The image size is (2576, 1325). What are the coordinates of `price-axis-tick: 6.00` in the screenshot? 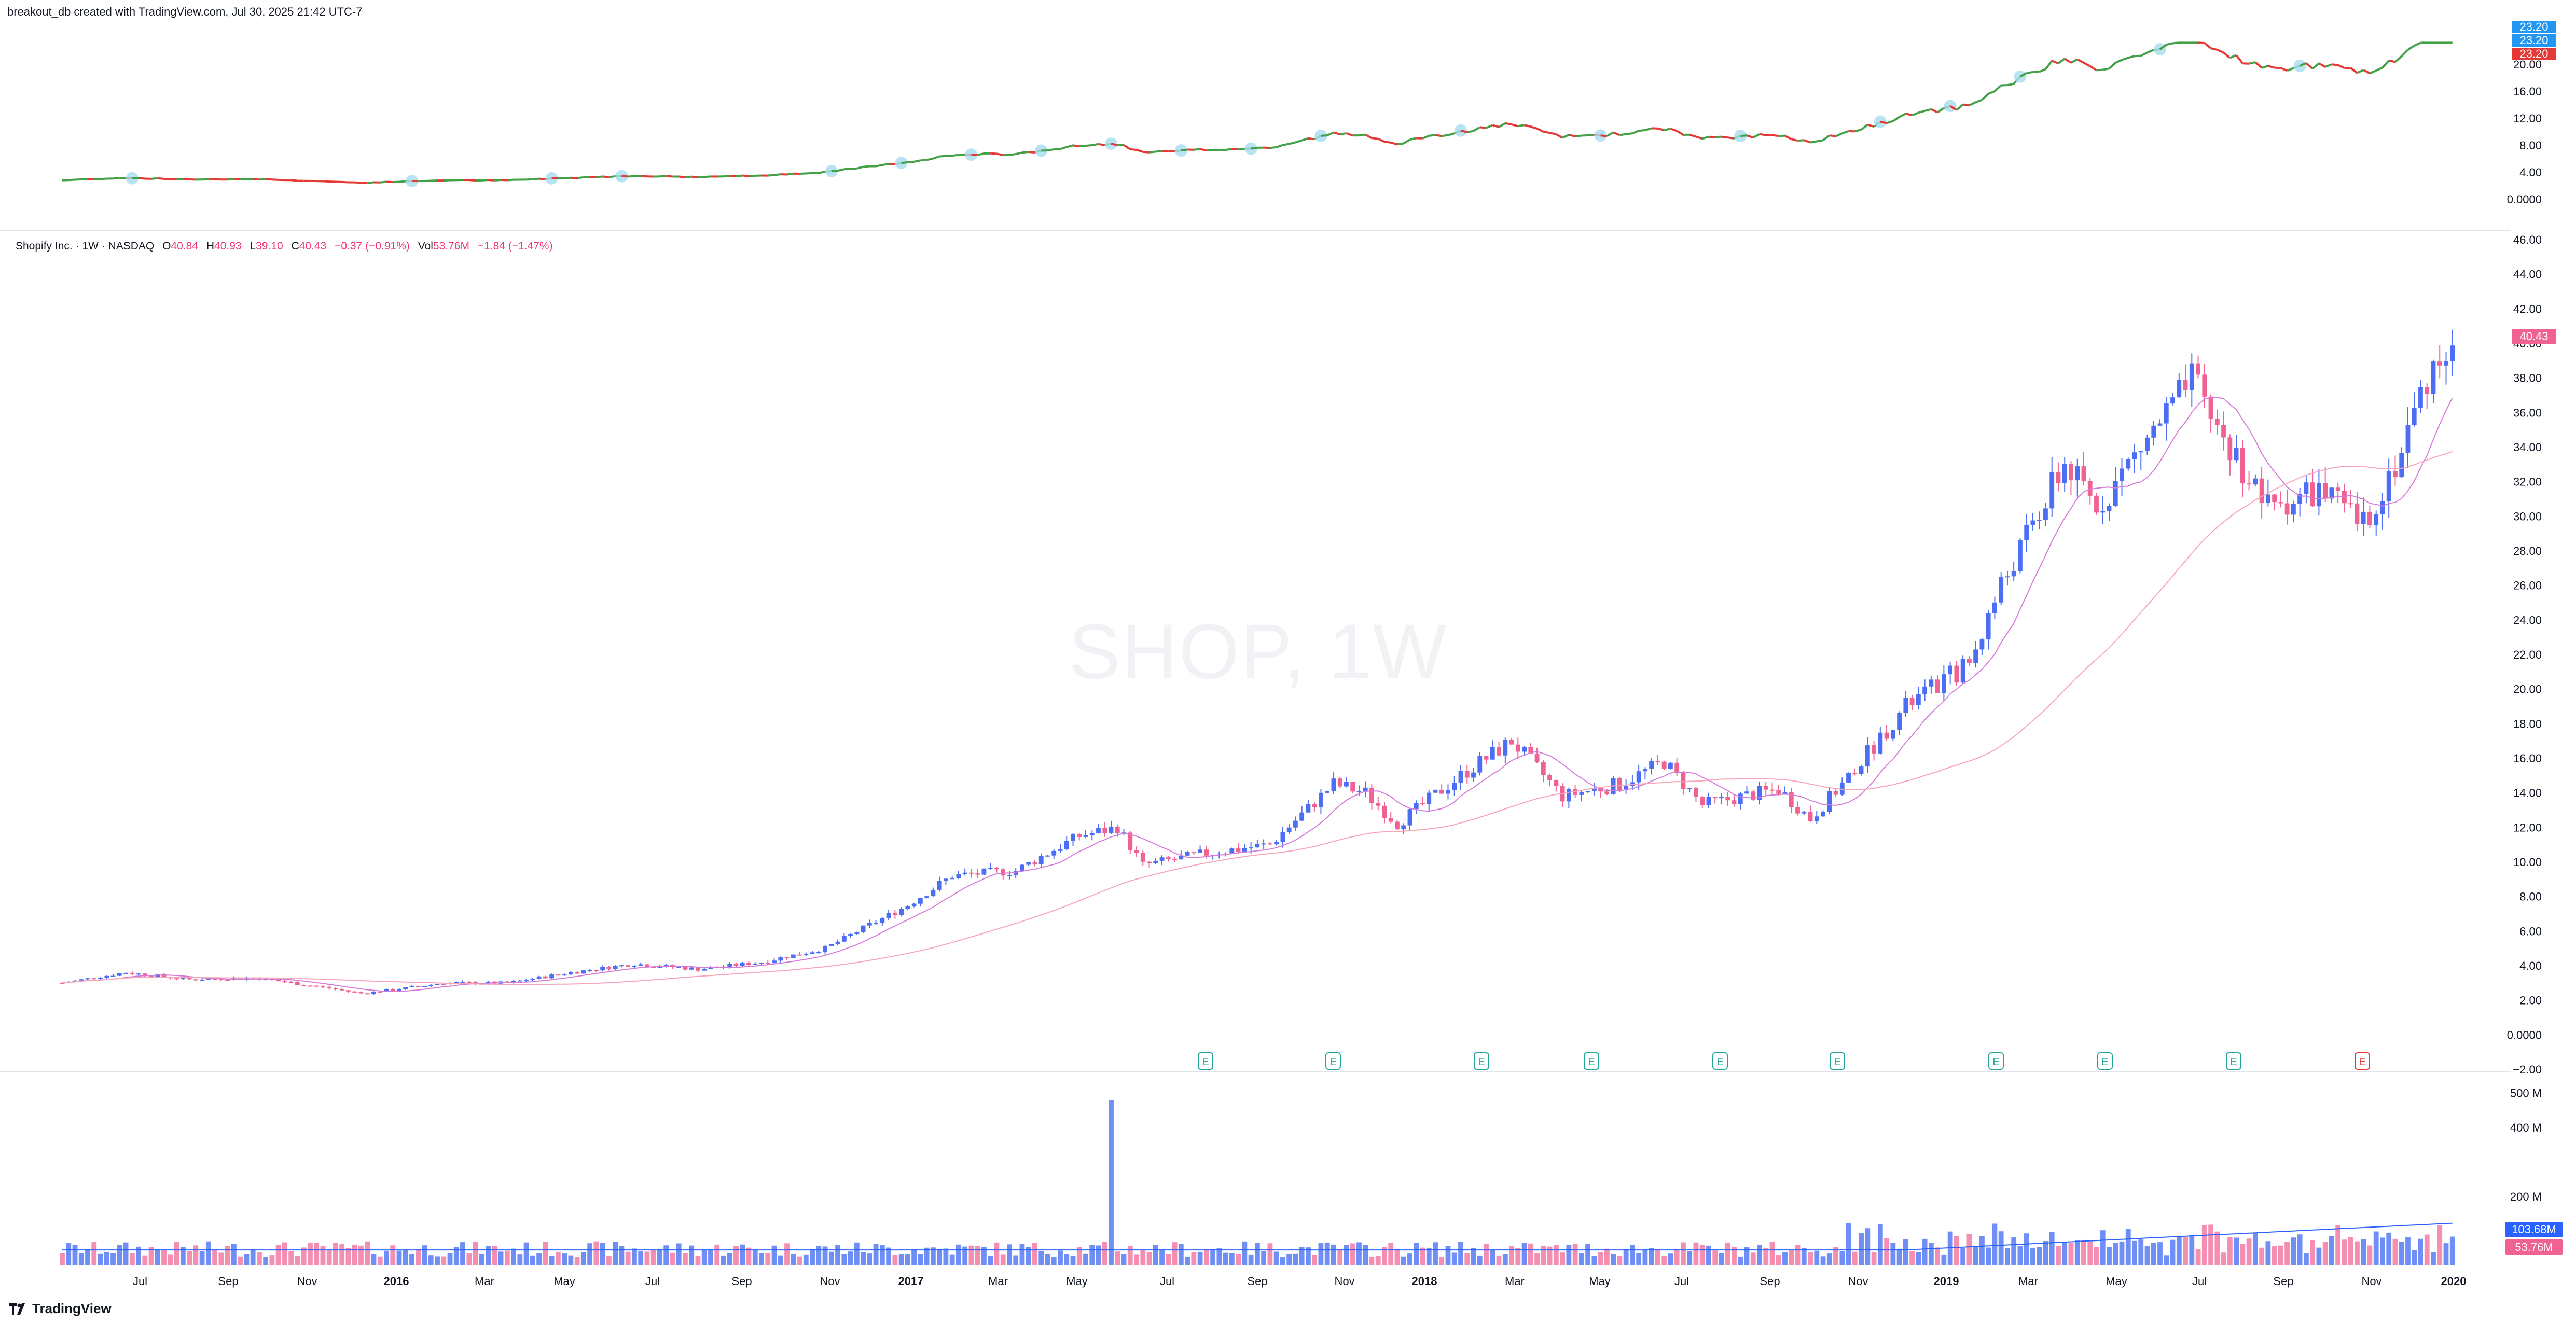 It's located at (2530, 931).